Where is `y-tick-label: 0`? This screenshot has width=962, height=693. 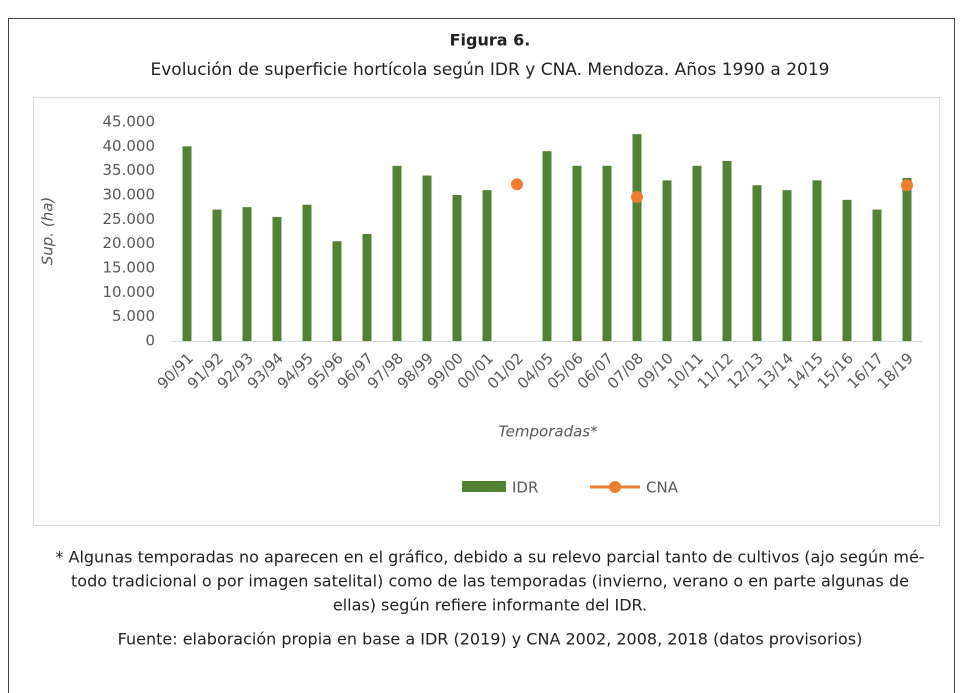
y-tick-label: 0 is located at coordinates (150, 341).